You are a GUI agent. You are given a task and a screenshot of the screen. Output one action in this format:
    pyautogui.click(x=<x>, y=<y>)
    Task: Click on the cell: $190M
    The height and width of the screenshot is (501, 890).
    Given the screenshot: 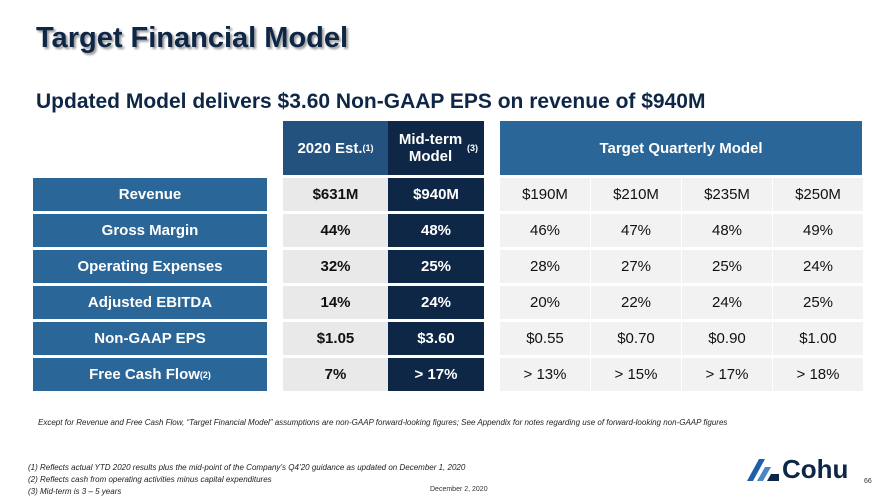 What is the action you would take?
    pyautogui.click(x=545, y=194)
    